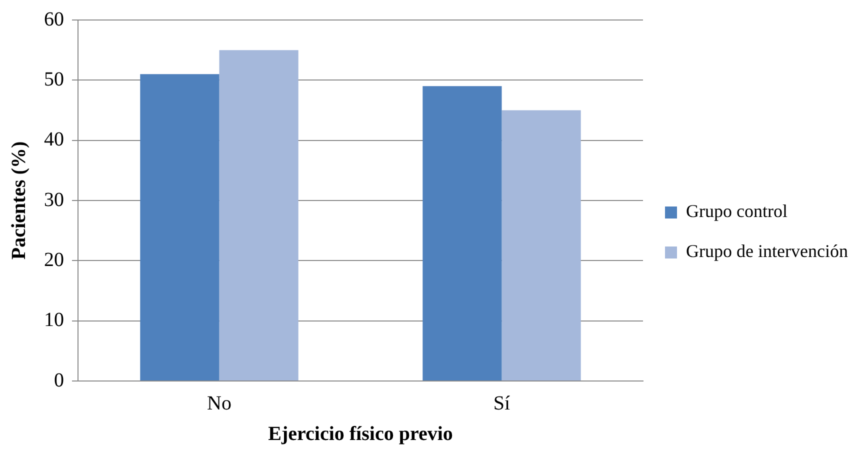  I want to click on legend-label: Grupo control, so click(737, 211).